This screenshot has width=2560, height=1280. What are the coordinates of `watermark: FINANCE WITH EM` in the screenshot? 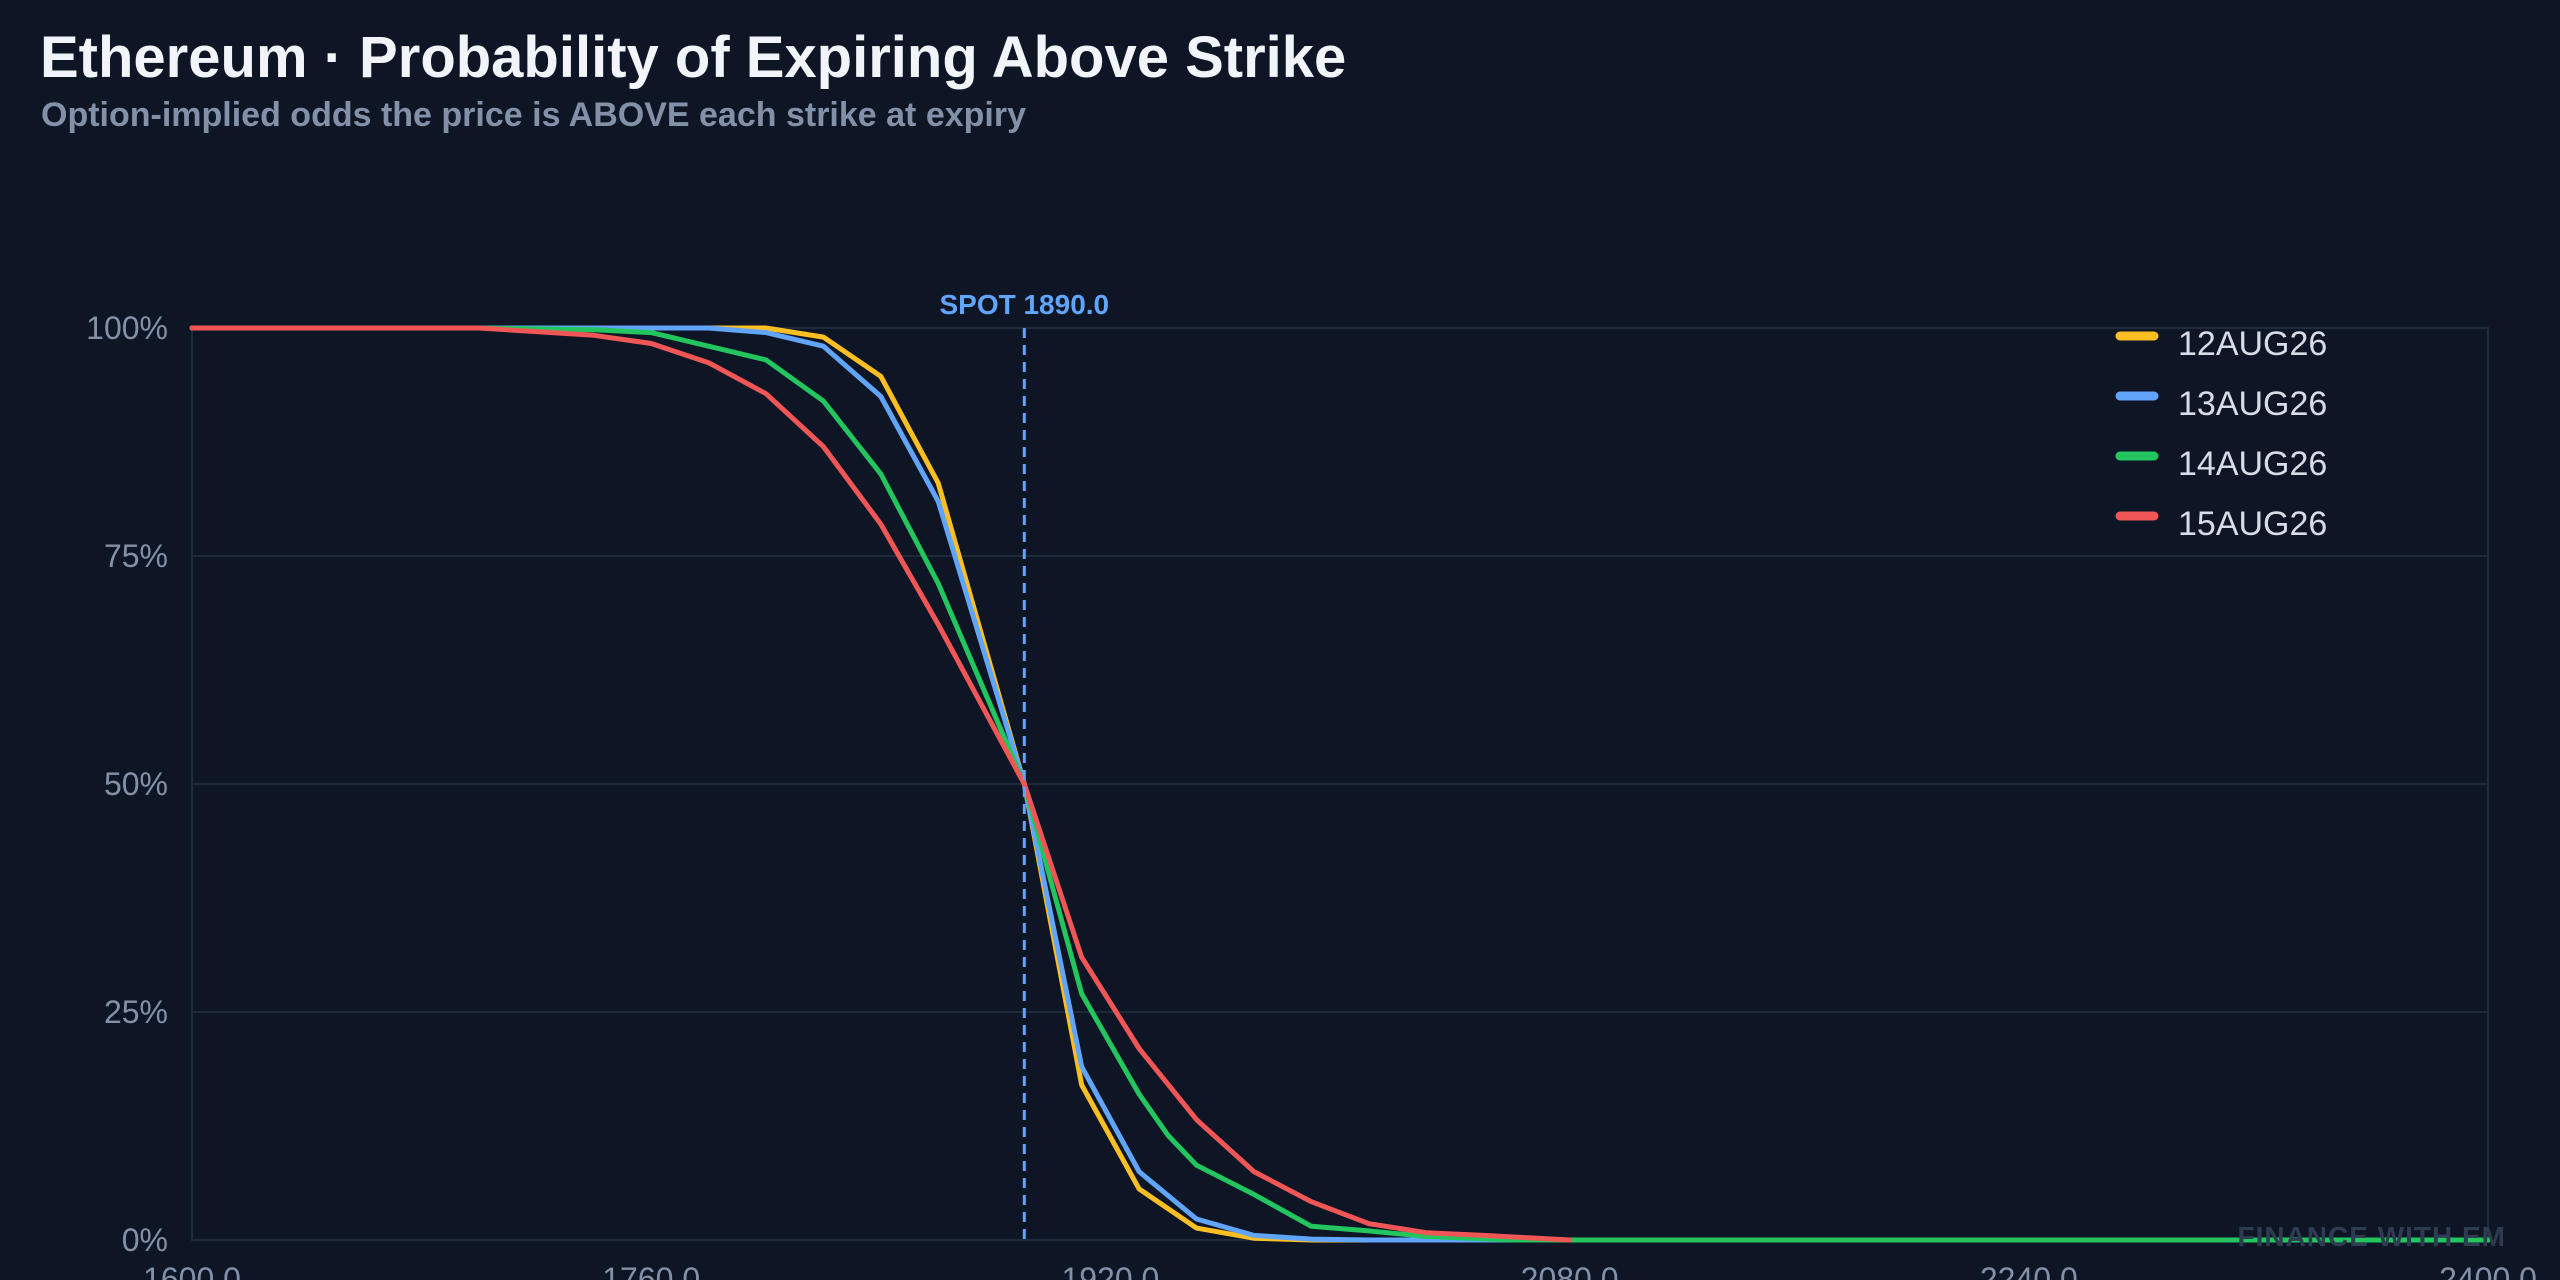 It's located at (2371, 1236).